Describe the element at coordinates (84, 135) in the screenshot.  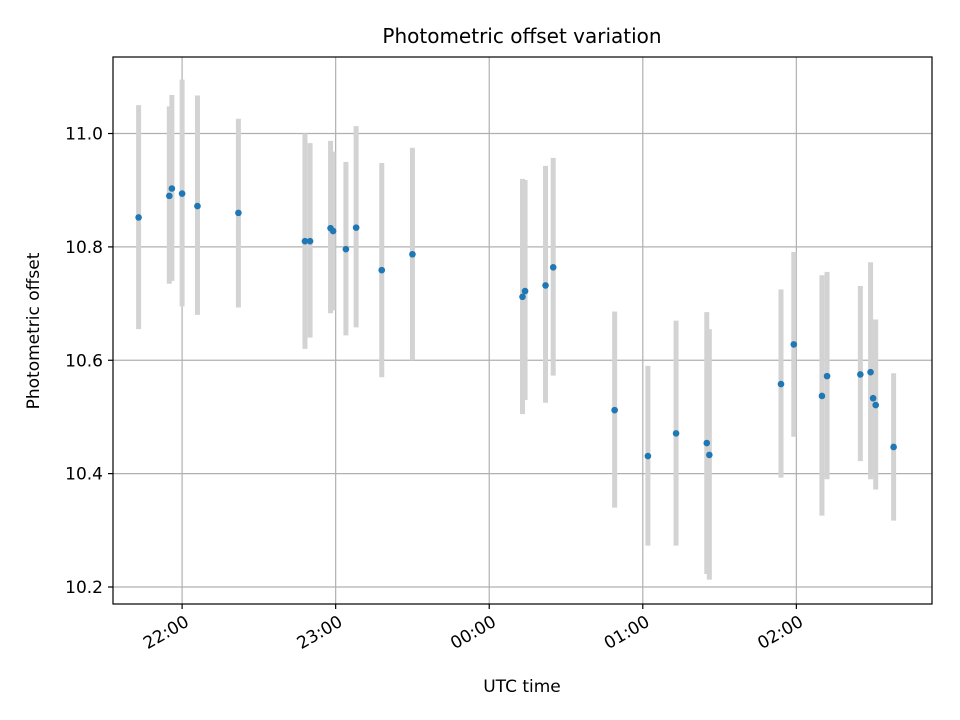
I see `y-tick-label: 11.0` at that location.